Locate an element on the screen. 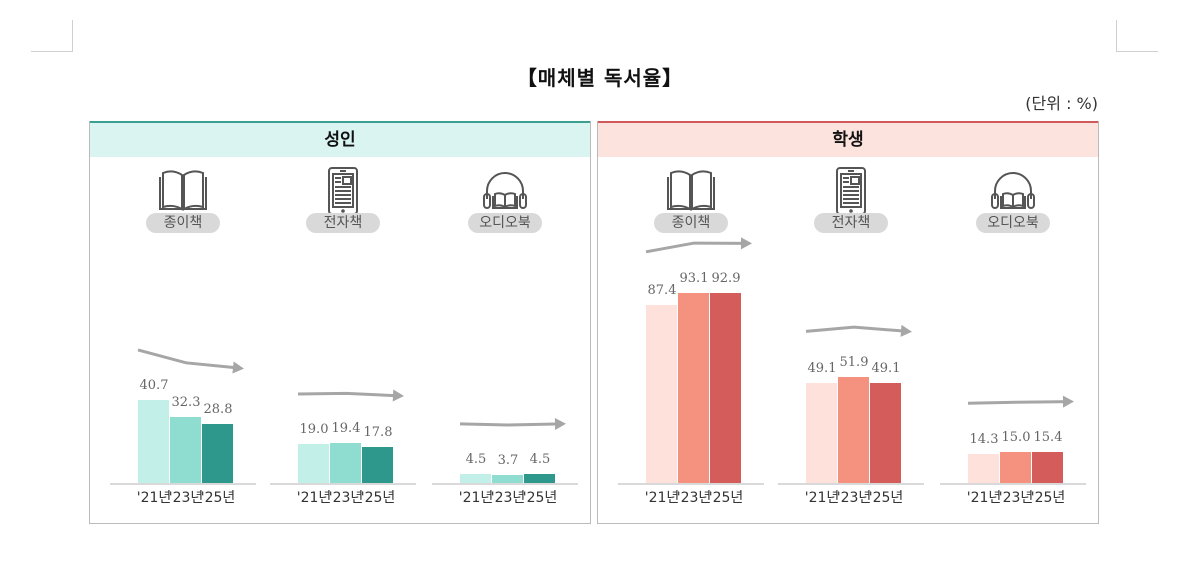 The width and height of the screenshot is (1200, 567). value-label: 19.0 is located at coordinates (314, 430).